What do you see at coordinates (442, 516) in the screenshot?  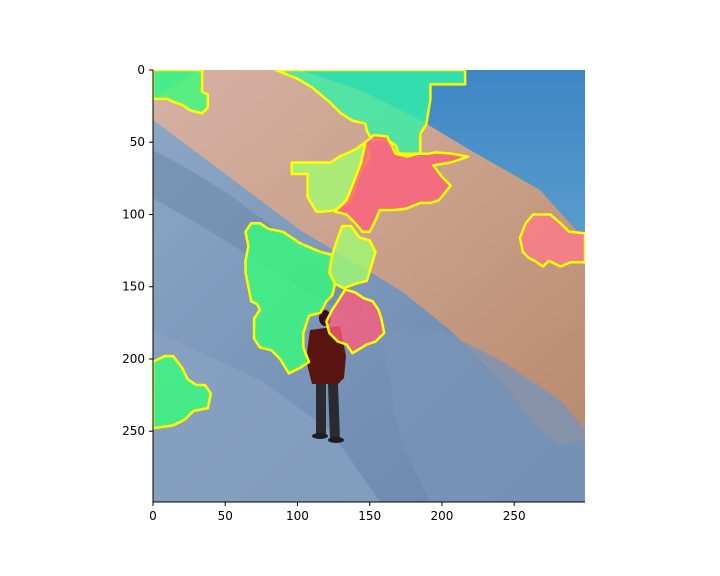 I see `x-tick-label: 200` at bounding box center [442, 516].